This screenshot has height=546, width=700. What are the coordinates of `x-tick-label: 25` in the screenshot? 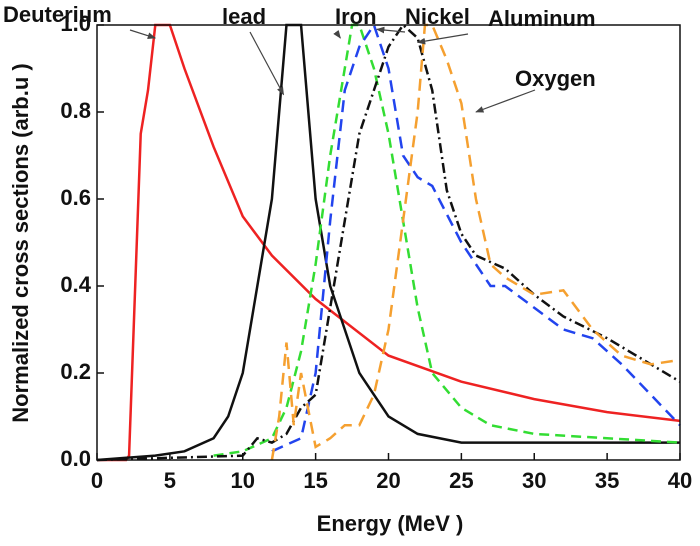 It's located at (461, 480).